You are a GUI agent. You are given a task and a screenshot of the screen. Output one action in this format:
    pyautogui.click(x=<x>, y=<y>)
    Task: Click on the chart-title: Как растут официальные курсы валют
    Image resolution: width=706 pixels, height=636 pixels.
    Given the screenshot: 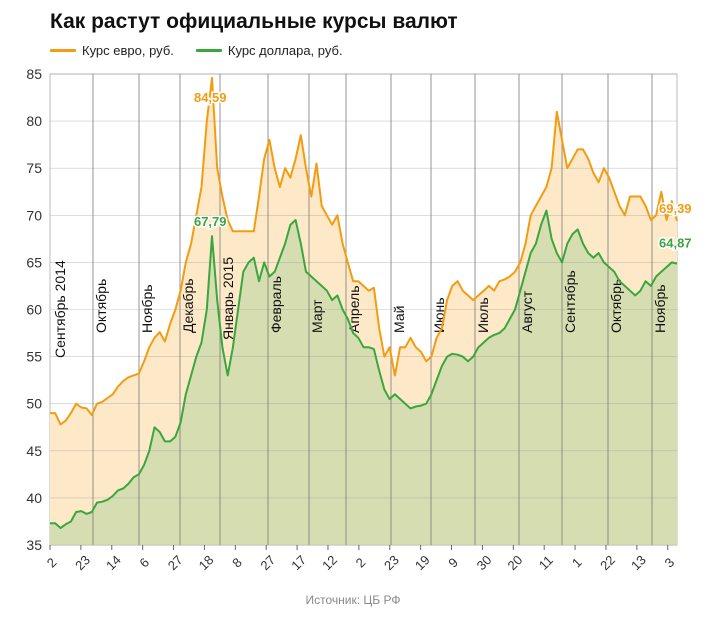 What is the action you would take?
    pyautogui.click(x=254, y=21)
    